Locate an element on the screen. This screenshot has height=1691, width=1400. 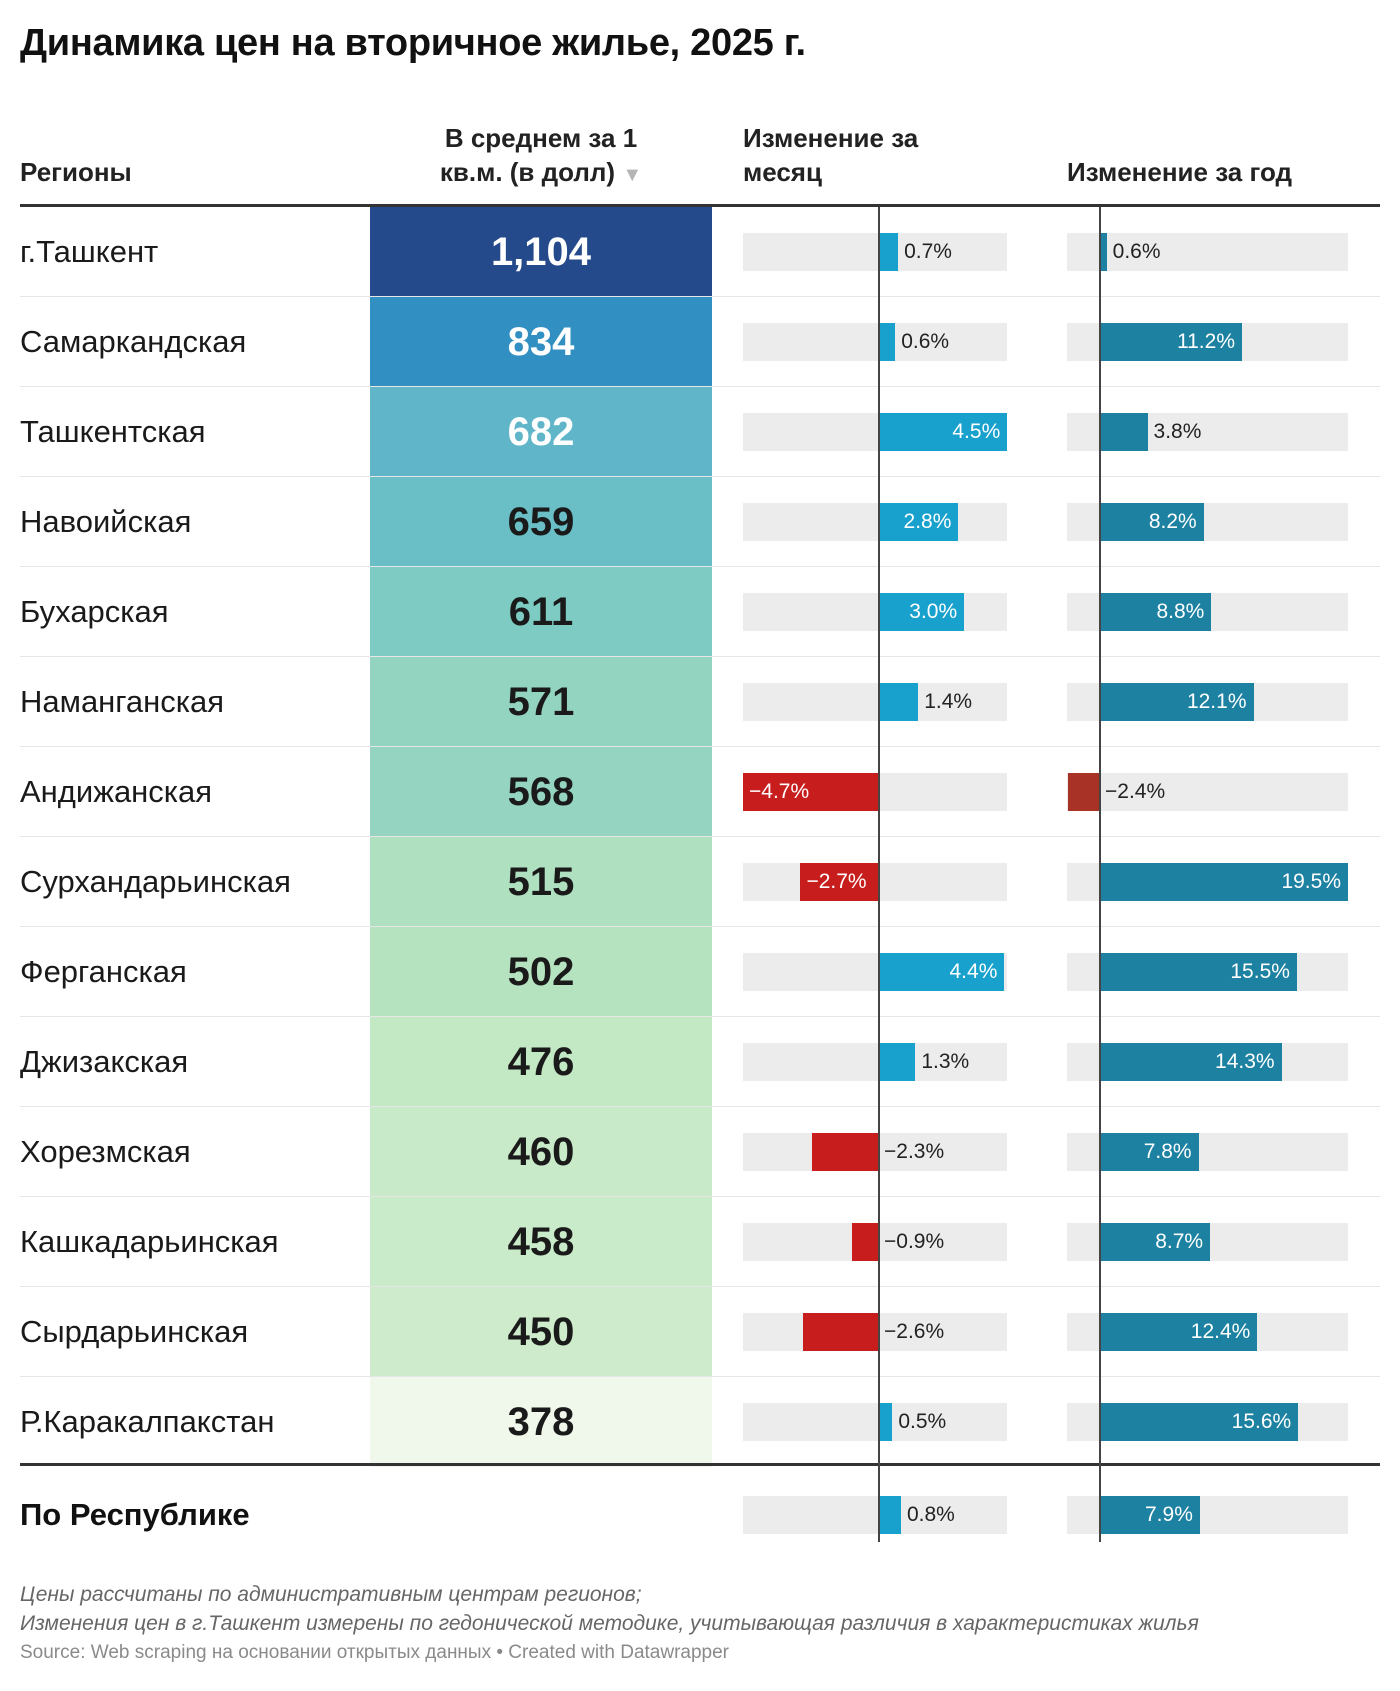
year-value-label: 8.8% is located at coordinates (1180, 611).